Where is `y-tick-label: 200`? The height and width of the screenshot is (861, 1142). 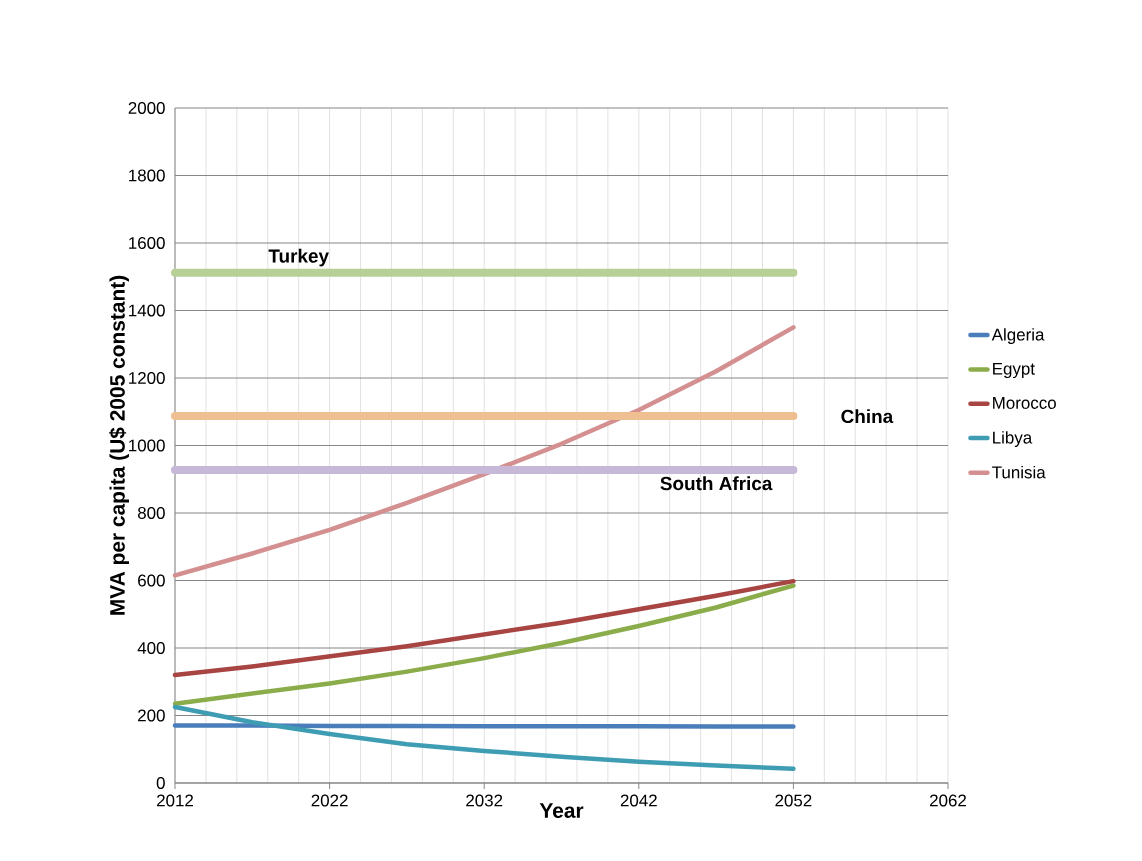
y-tick-label: 200 is located at coordinates (151, 715).